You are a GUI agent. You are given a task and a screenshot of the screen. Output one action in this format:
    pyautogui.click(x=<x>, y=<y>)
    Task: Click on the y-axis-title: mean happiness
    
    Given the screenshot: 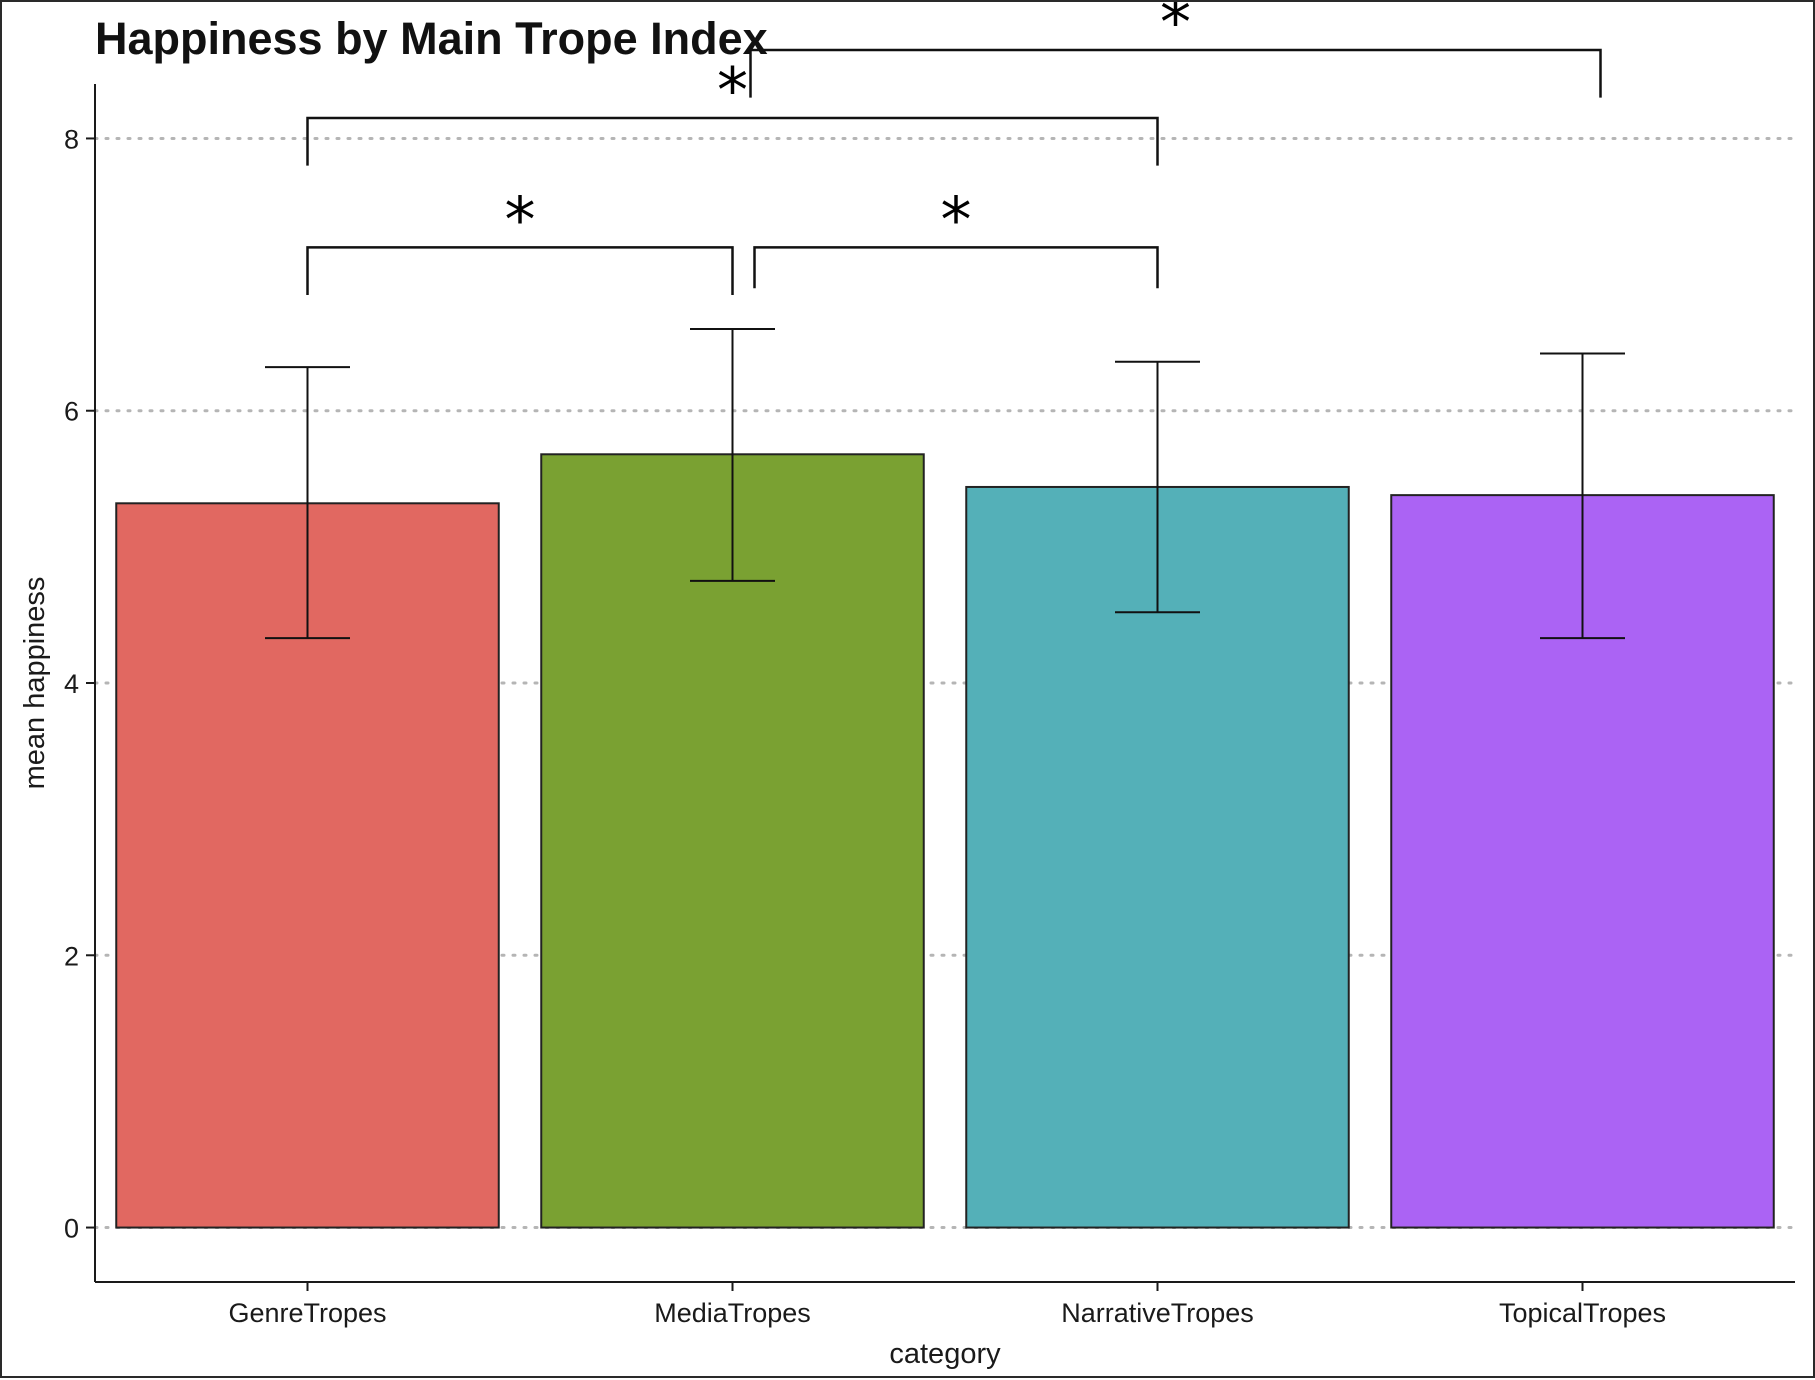 What is the action you would take?
    pyautogui.click(x=35, y=683)
    